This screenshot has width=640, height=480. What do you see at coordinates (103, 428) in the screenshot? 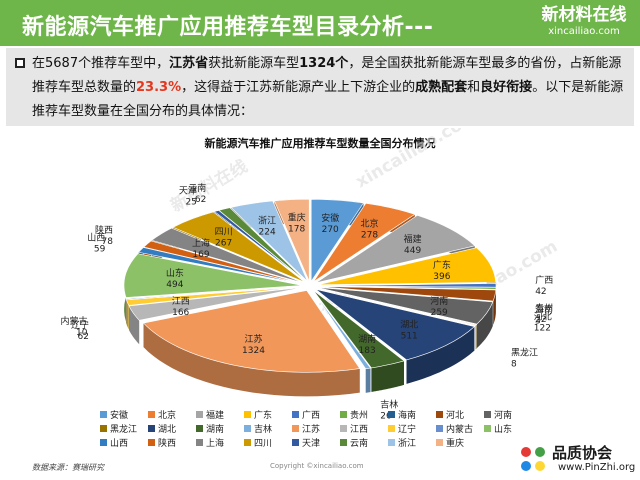
I see `legend-swatch-黑龙江` at bounding box center [103, 428].